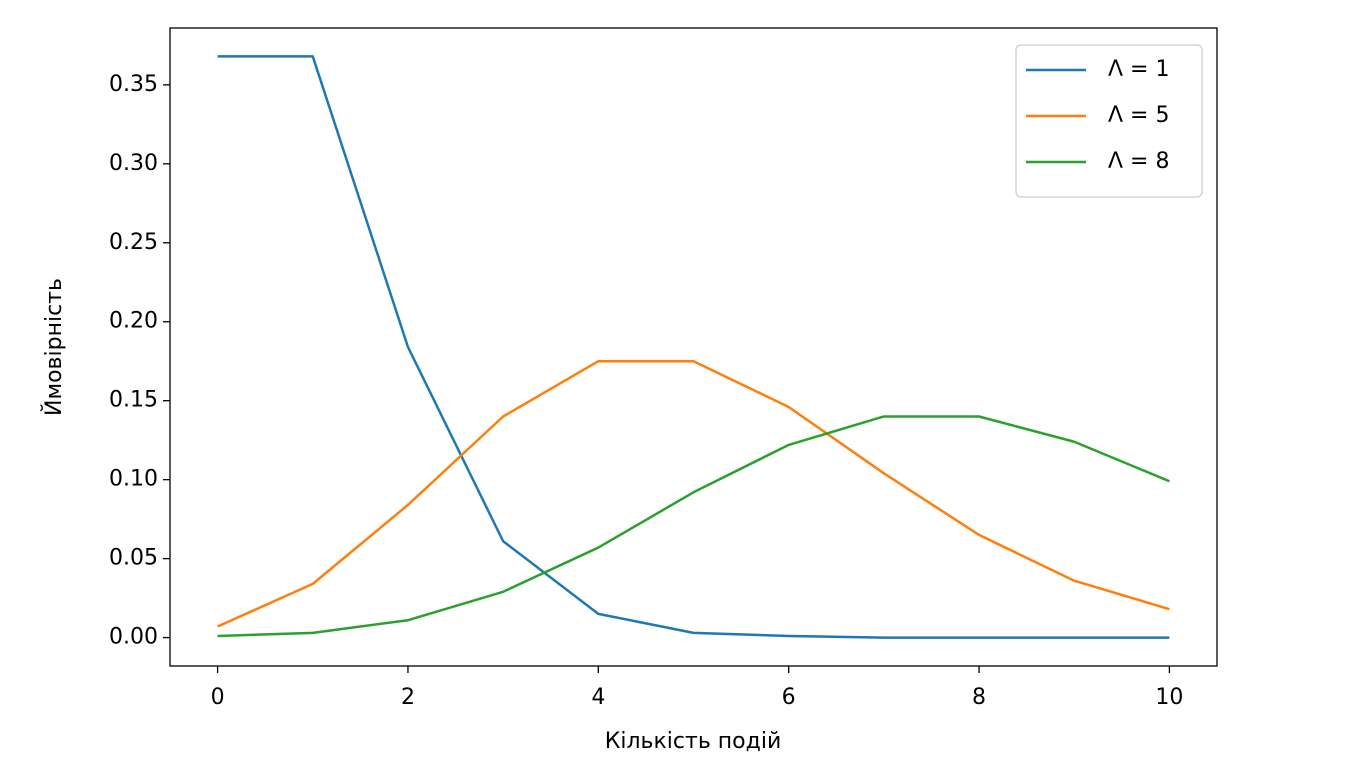 This screenshot has width=1352, height=784. What do you see at coordinates (693, 741) in the screenshot?
I see `x-axis-label: Кількість подій` at bounding box center [693, 741].